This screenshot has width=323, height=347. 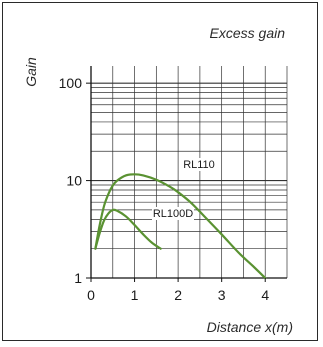 I want to click on chart-title: Excess gain, so click(x=248, y=33).